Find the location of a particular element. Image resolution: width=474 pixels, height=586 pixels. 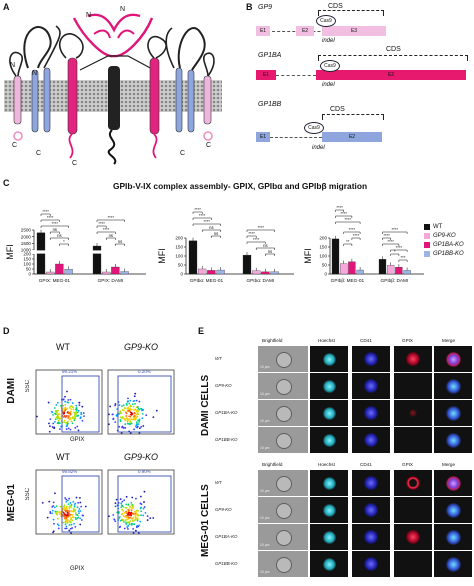

y-tick-label: 0 is located at coordinates (29, 274).